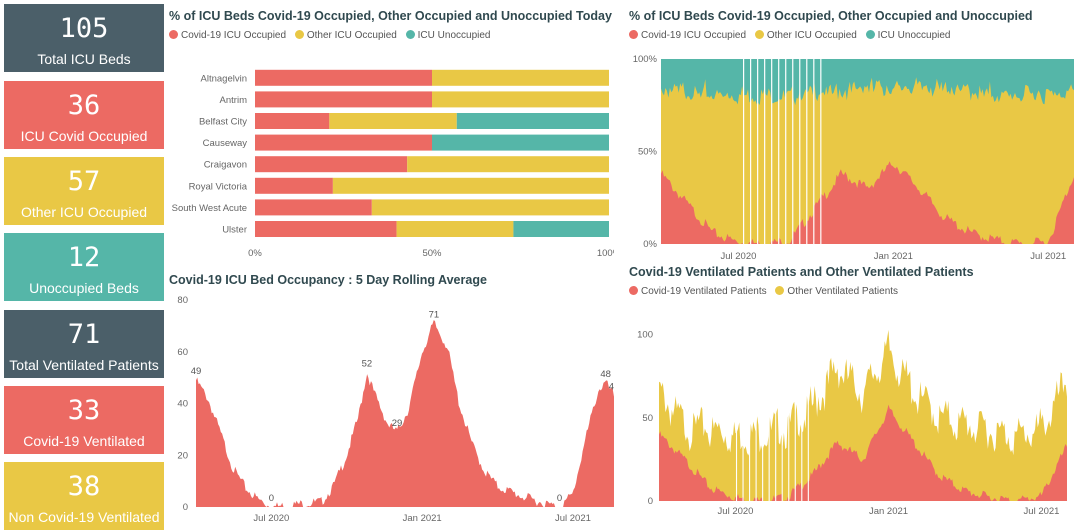  I want to click on y-tick-label: 40, so click(182, 404).